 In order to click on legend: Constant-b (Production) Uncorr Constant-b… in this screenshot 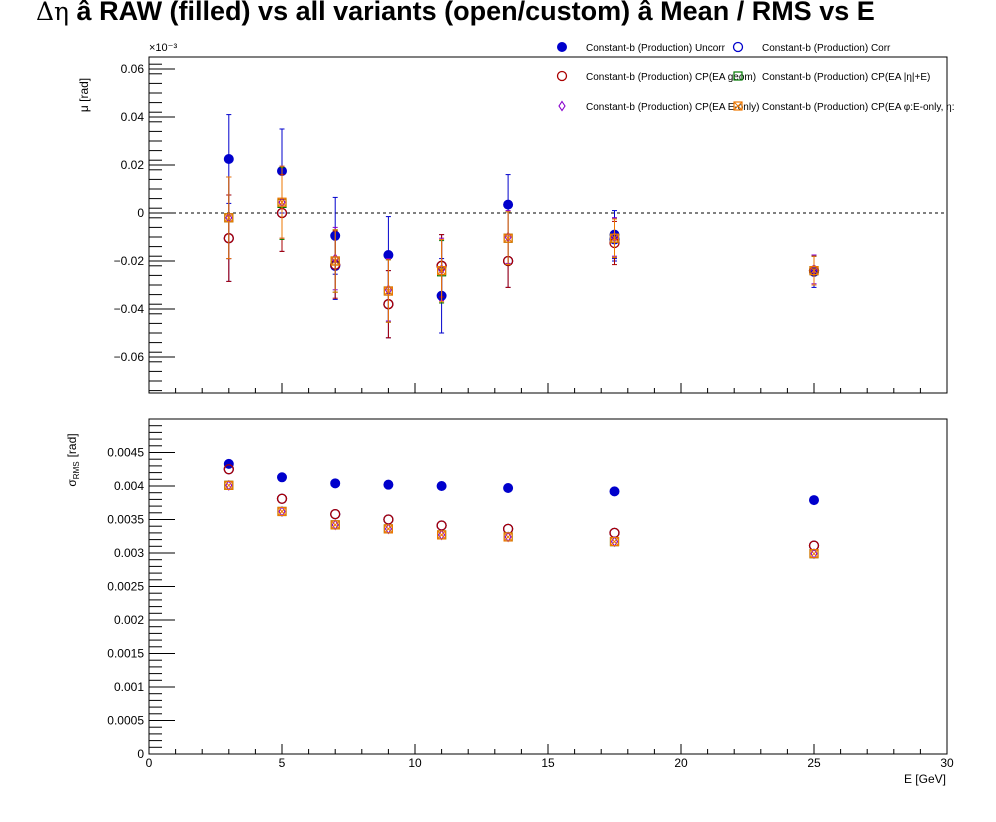, I will do `click(755, 77)`.